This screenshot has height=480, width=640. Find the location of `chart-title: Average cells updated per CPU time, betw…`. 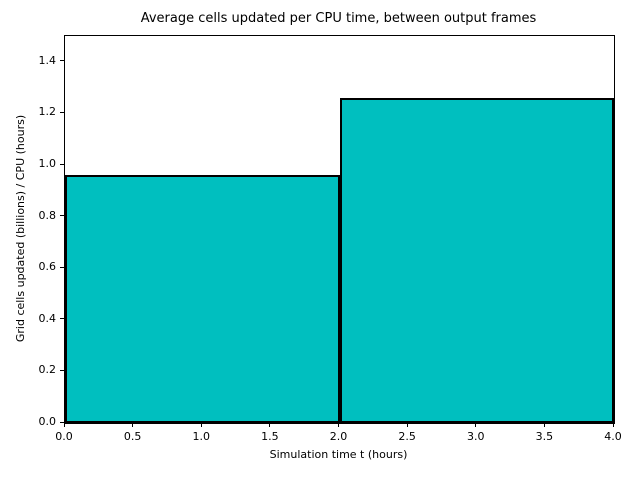

chart-title: Average cells updated per CPU time, betw… is located at coordinates (338, 18).